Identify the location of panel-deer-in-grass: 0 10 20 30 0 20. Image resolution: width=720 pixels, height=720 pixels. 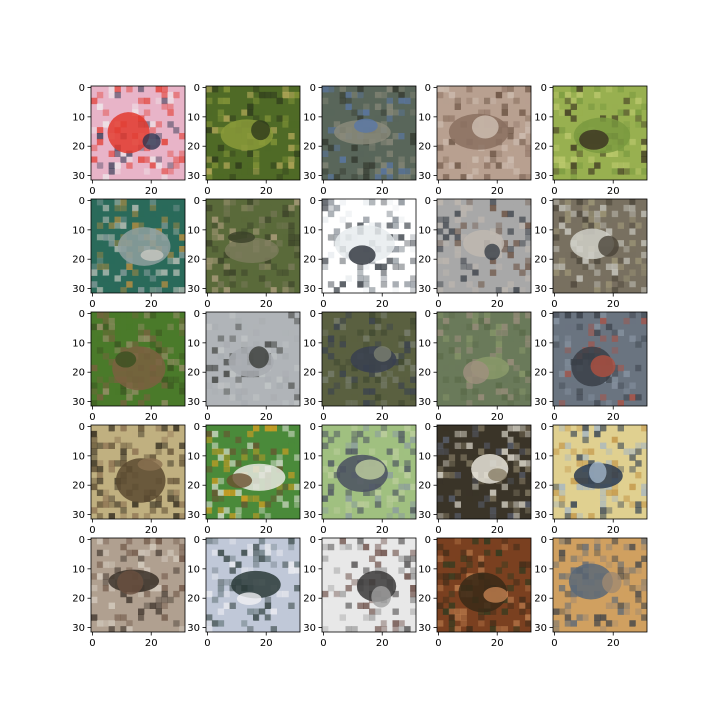
(129, 366).